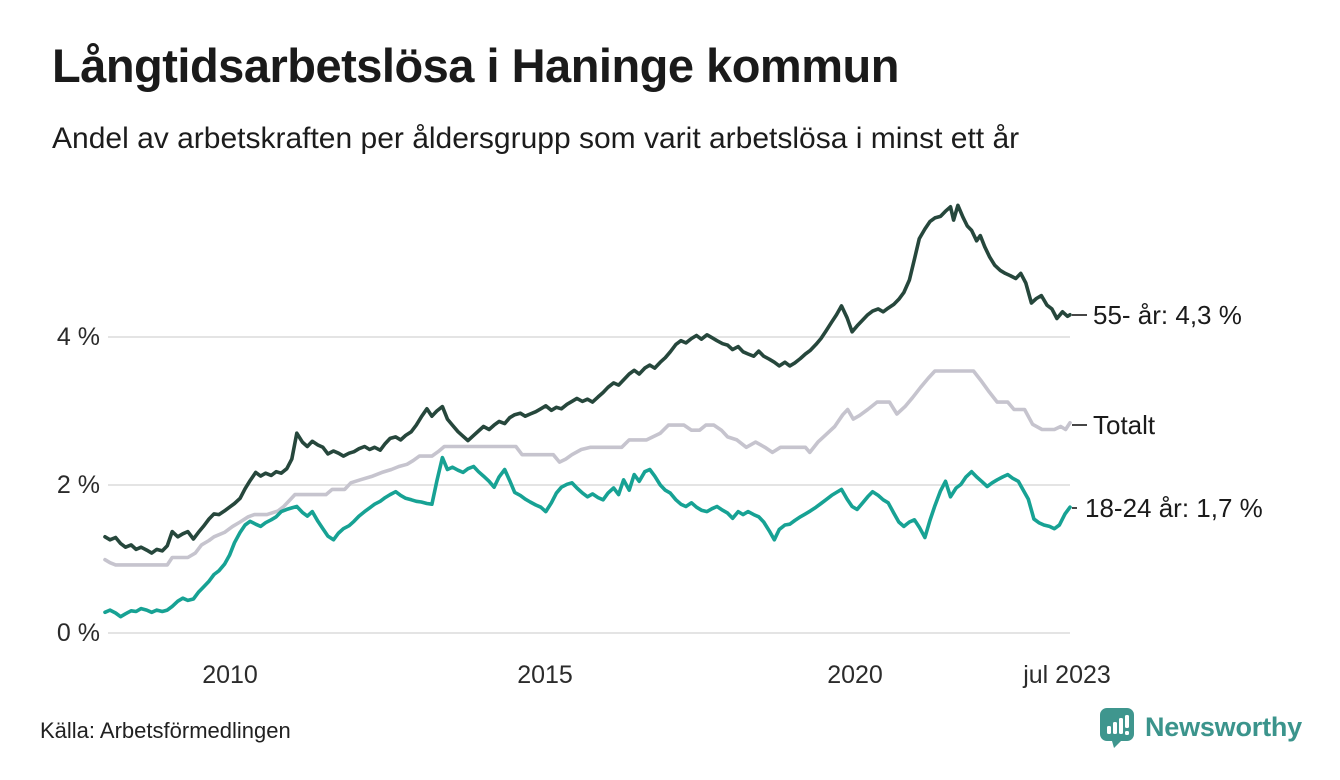  Describe the element at coordinates (475, 65) in the screenshot. I see `chart-title: Långtidsarbetslösa i Haninge kommun` at that location.